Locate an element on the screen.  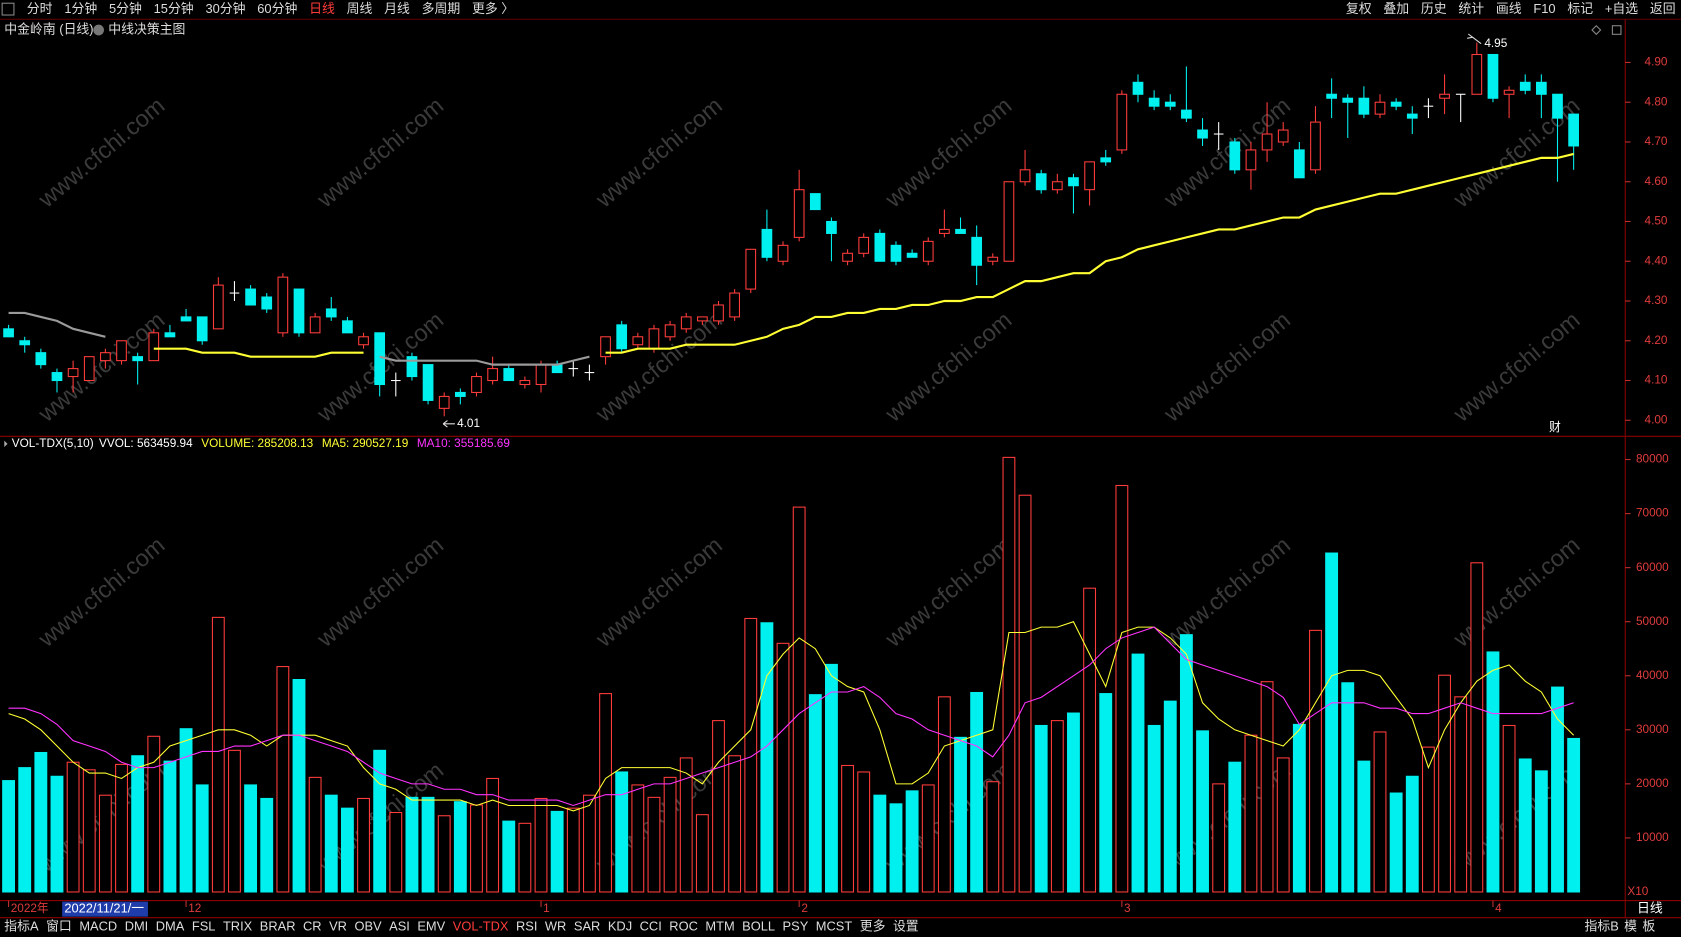
indicator-tab: CR is located at coordinates (312, 926).